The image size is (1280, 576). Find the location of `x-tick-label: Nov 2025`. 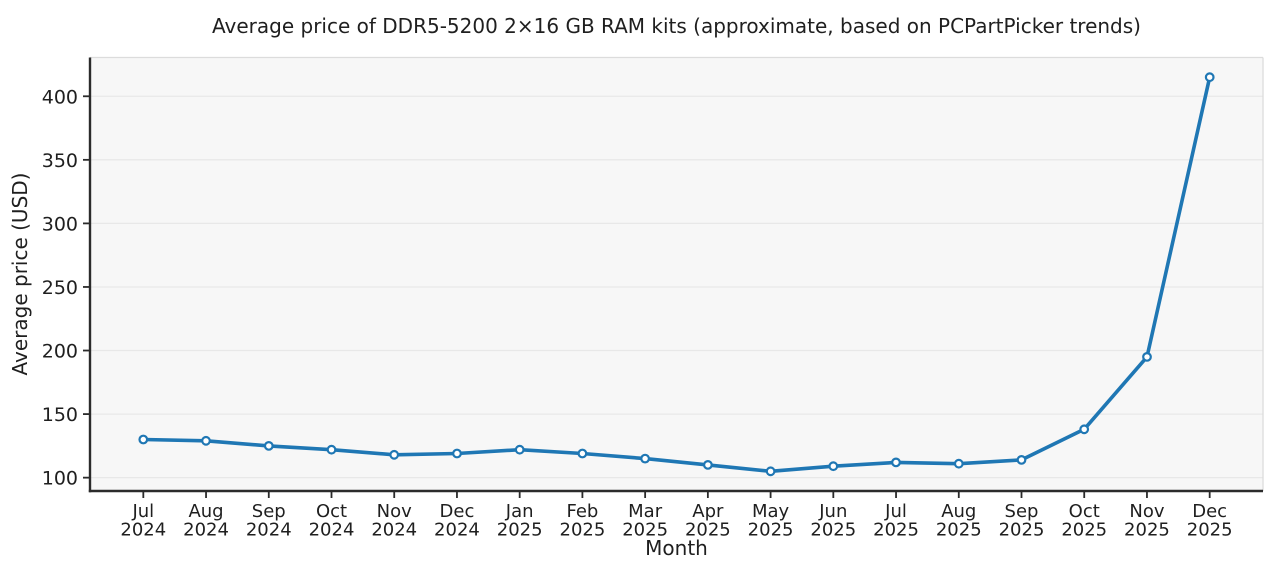

x-tick-label: Nov 2025 is located at coordinates (1147, 521).